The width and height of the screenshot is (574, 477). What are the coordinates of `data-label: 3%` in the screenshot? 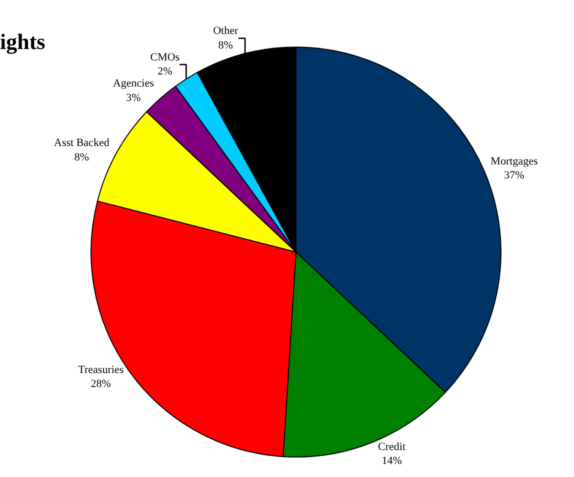 It's located at (133, 98).